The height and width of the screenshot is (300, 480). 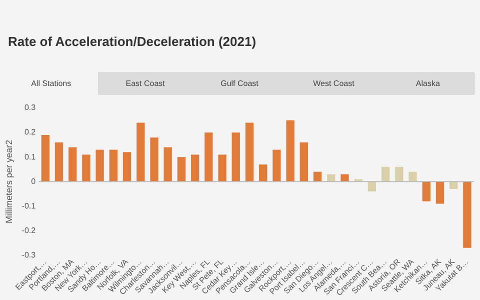 I want to click on text: Alaska, so click(x=427, y=84).